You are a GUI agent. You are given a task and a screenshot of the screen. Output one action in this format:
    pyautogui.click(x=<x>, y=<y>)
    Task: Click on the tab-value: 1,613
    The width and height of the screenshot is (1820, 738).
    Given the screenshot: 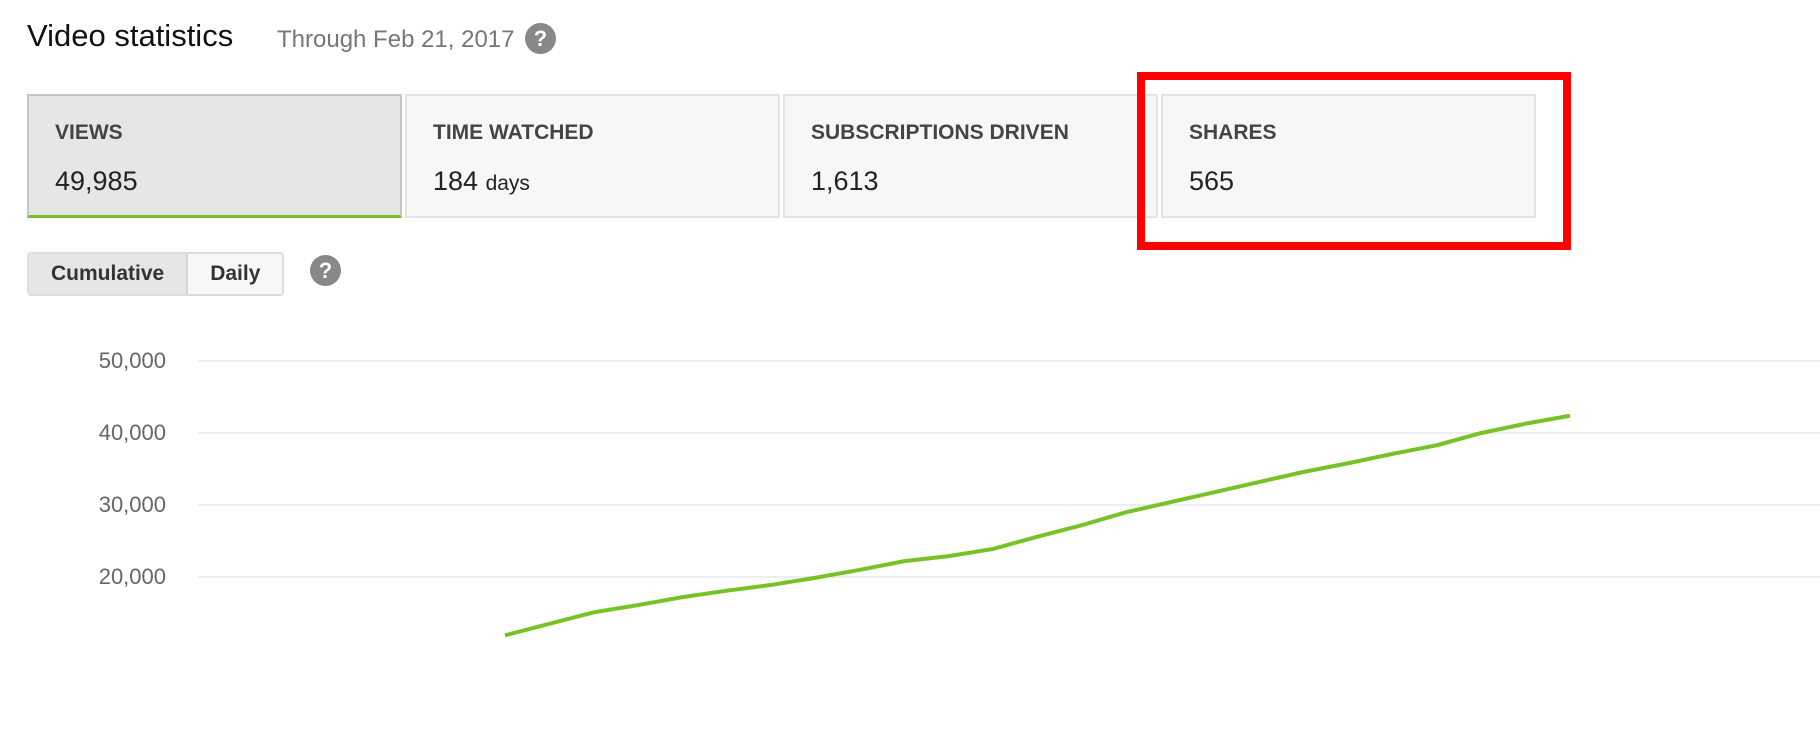 What is the action you would take?
    pyautogui.click(x=845, y=181)
    